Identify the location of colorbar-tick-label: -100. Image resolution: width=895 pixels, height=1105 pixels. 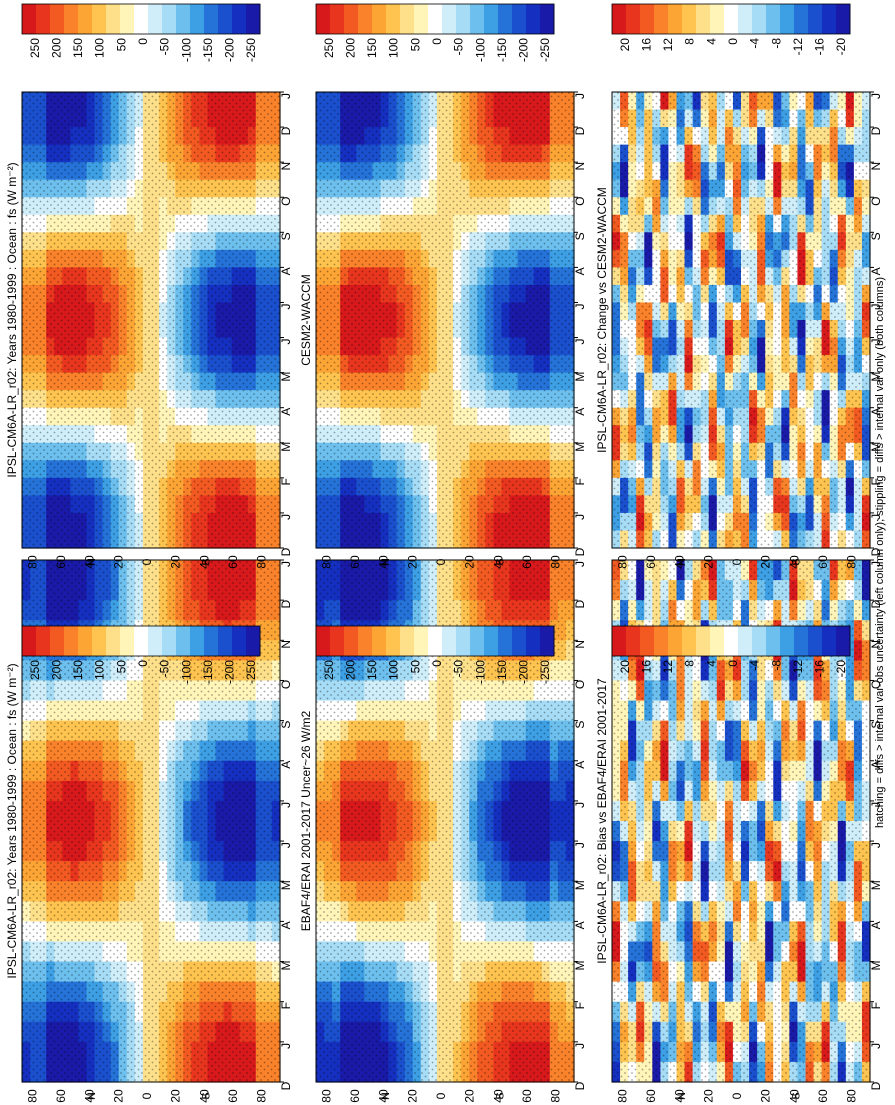
(186, 672).